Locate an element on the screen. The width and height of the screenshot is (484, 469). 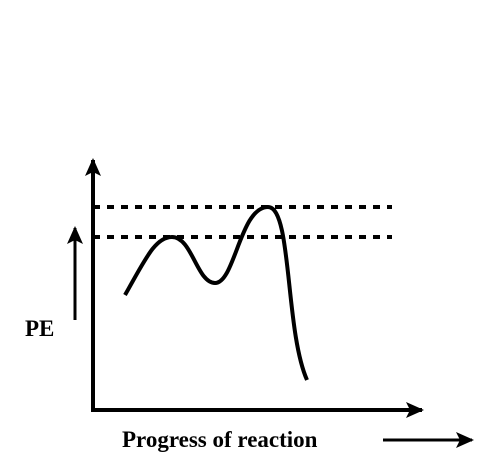
y-axis-label: PE is located at coordinates (39, 328).